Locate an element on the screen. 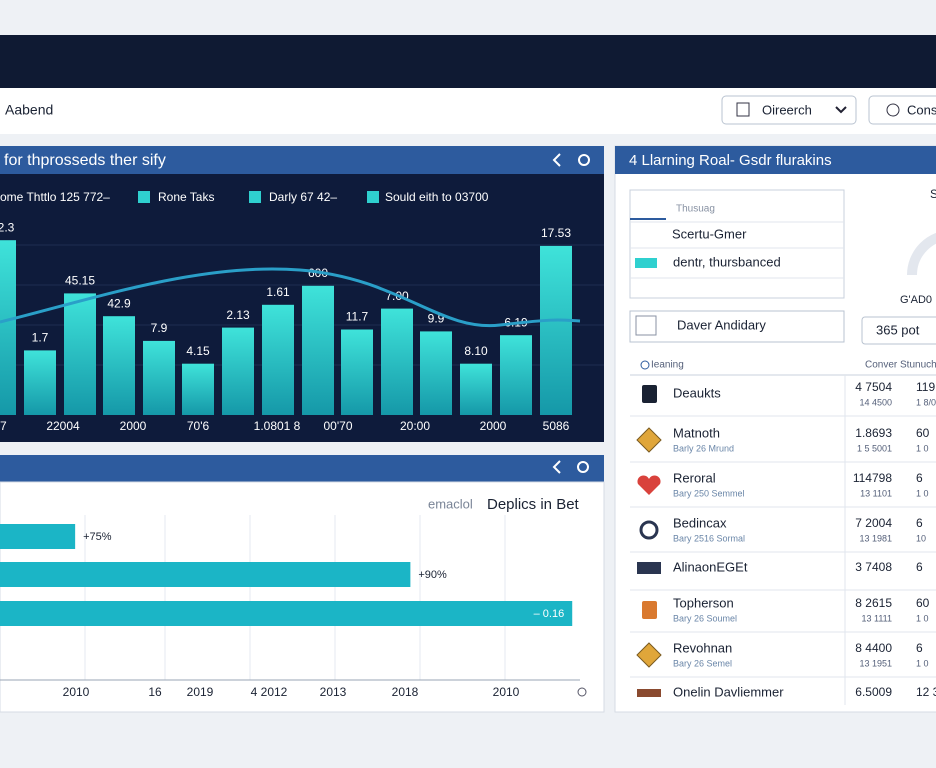 Image resolution: width=936 pixels, height=768 pixels. row-value: 4 7504 is located at coordinates (873, 387).